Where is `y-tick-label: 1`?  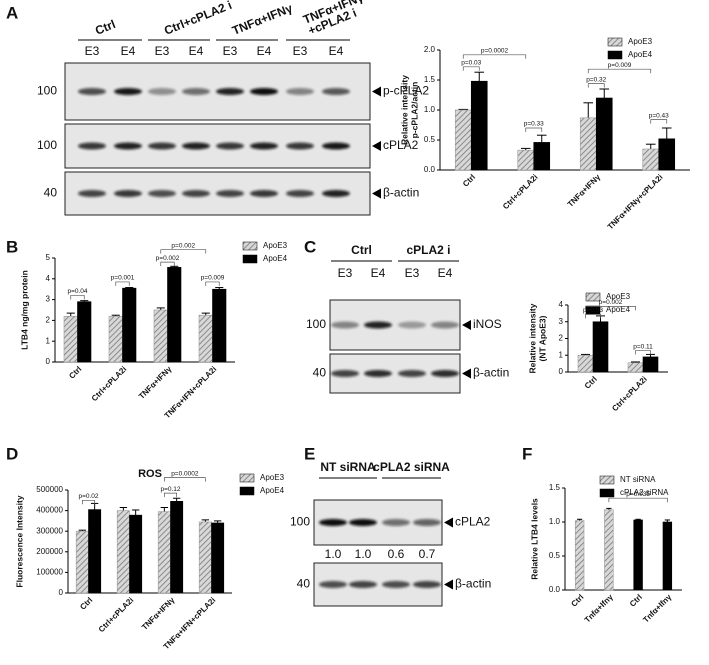
y-tick-label: 1 is located at coordinates (48, 340).